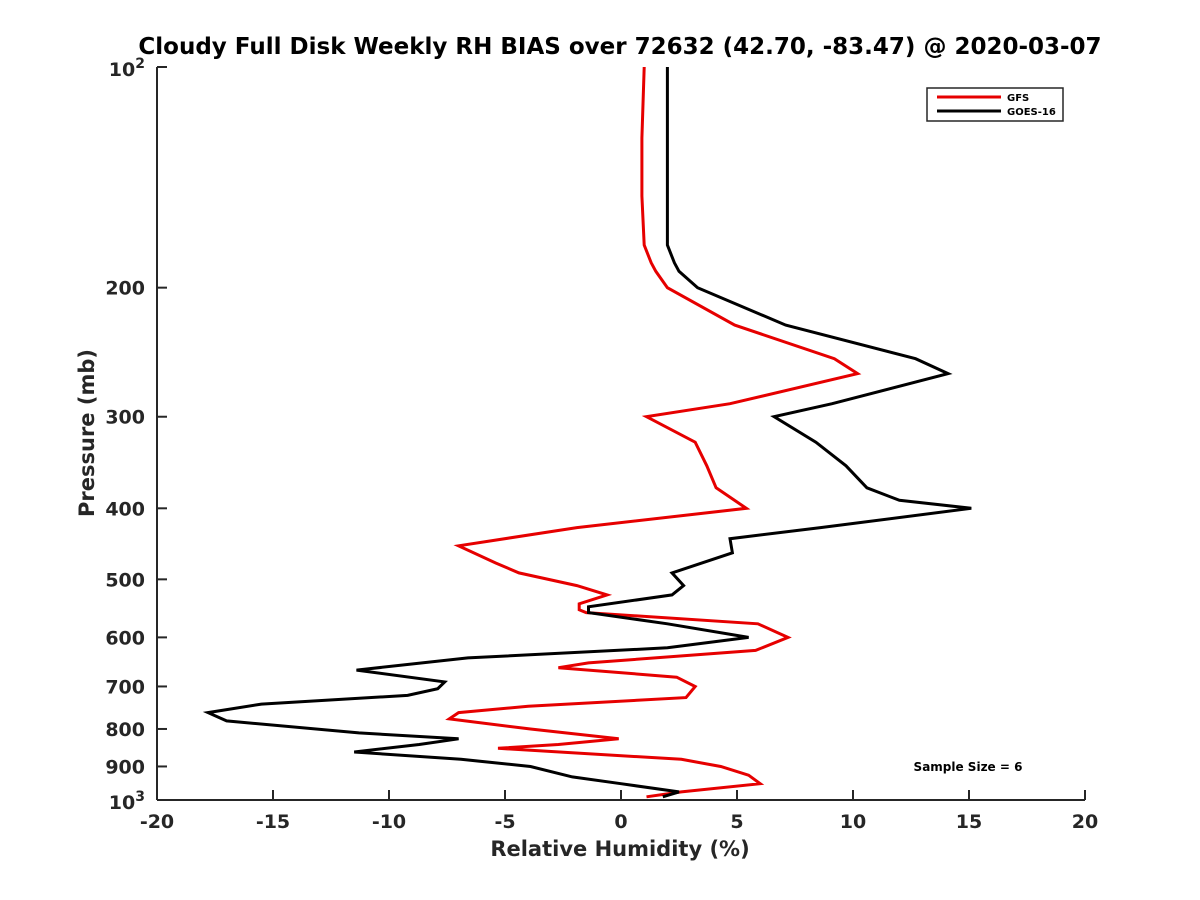 Image resolution: width=1200 pixels, height=900 pixels. Describe the element at coordinates (1031, 112) in the screenshot. I see `legend-label: GOES-16` at that location.